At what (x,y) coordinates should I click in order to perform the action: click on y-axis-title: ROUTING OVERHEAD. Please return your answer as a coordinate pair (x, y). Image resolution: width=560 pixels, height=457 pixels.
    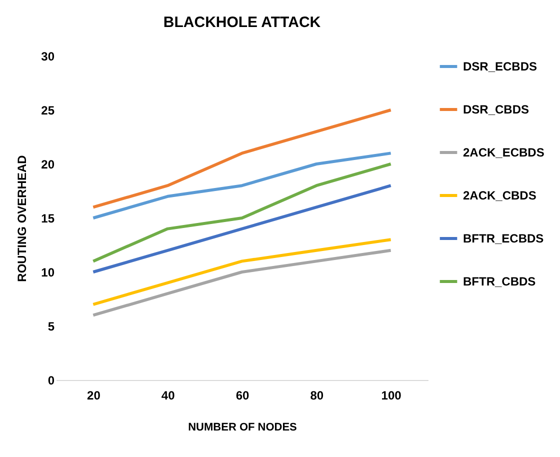
    Looking at the image, I should click on (22, 218).